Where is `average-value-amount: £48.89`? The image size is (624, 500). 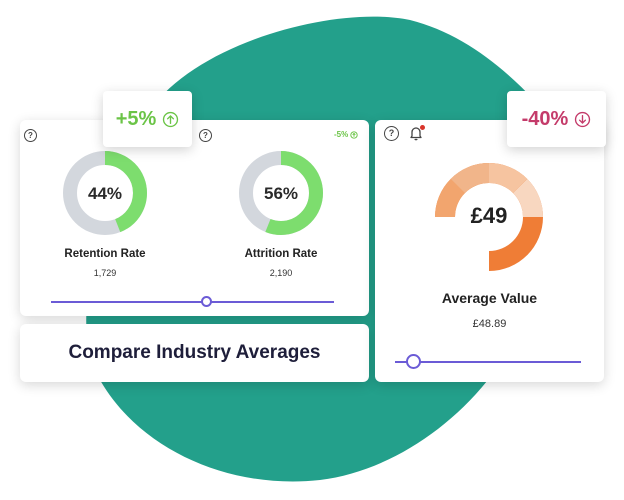
average-value-amount: £48.89 is located at coordinates (489, 324).